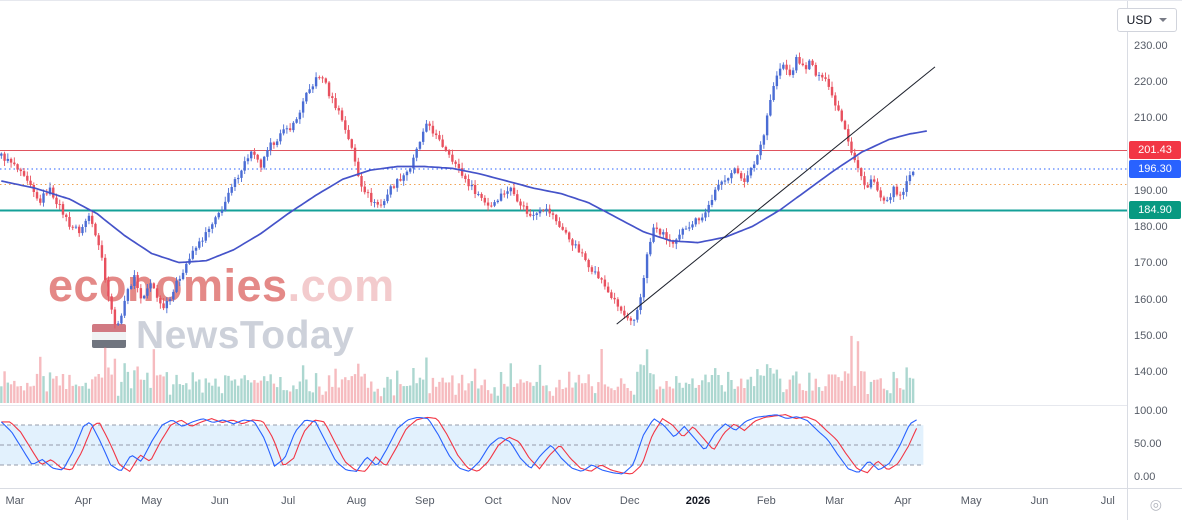 This screenshot has width=1182, height=520. I want to click on chevron-down-icon, so click(1163, 20).